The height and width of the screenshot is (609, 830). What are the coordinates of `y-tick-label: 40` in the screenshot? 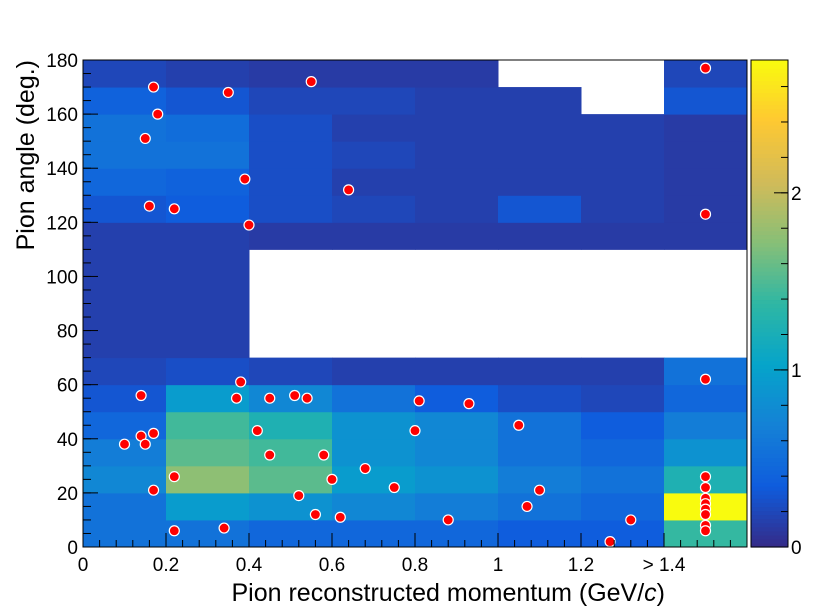 It's located at (67, 440).